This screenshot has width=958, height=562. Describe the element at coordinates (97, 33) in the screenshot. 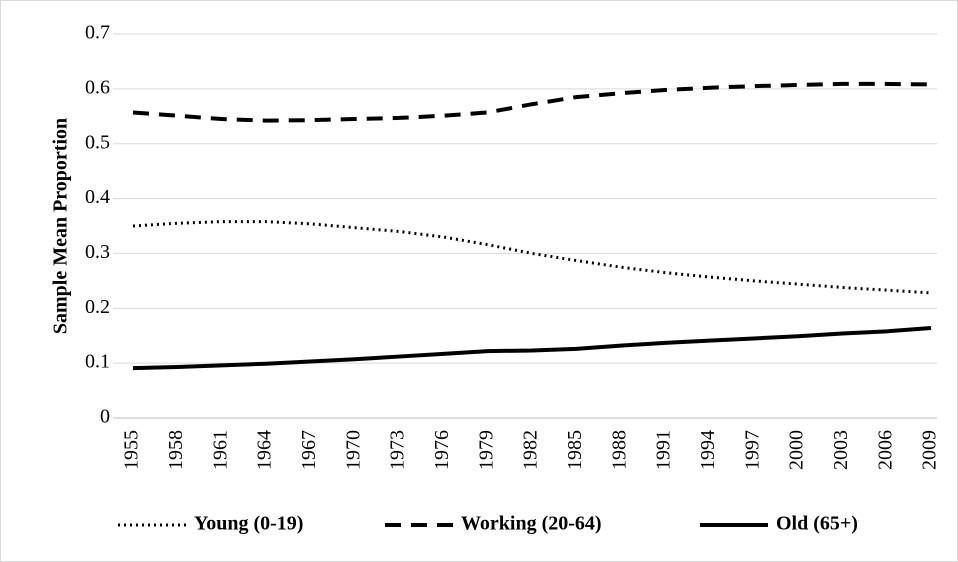

I see `y-tick-label: 0.7` at that location.